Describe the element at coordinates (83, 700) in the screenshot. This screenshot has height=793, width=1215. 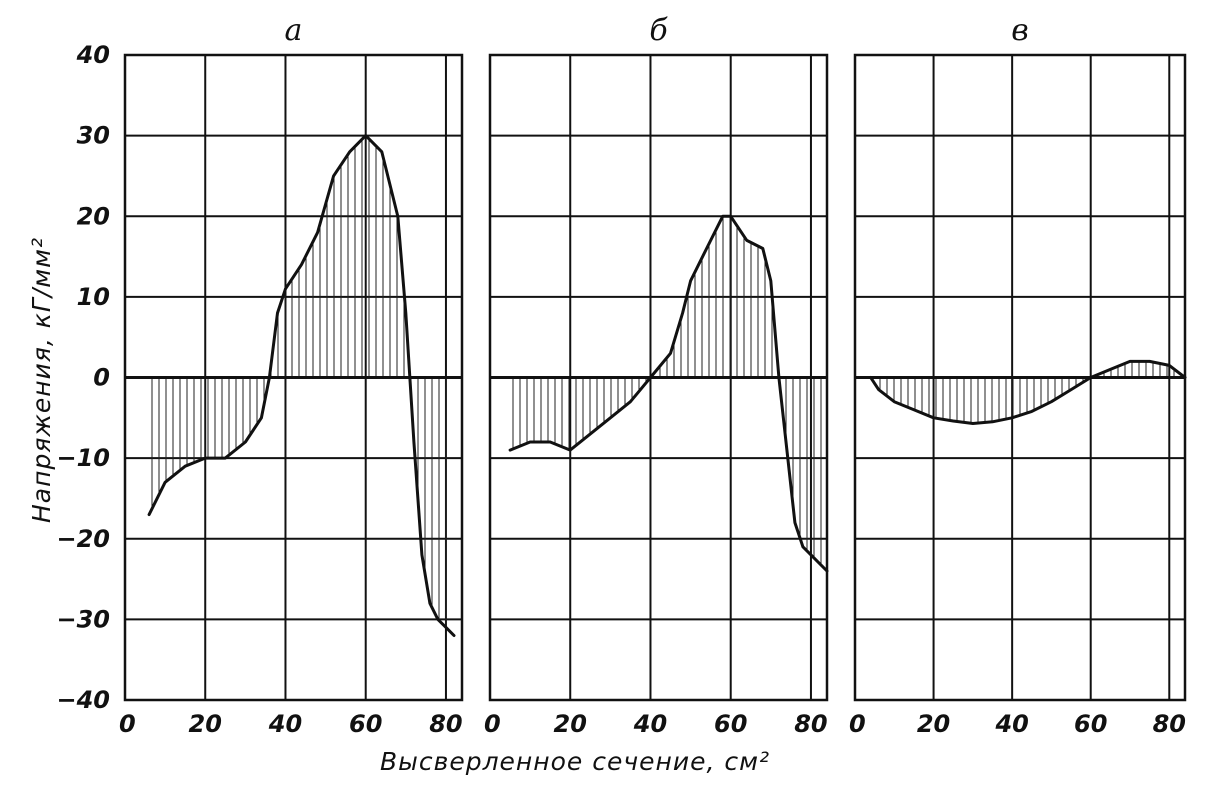
I see `y-tick-label: −40` at that location.